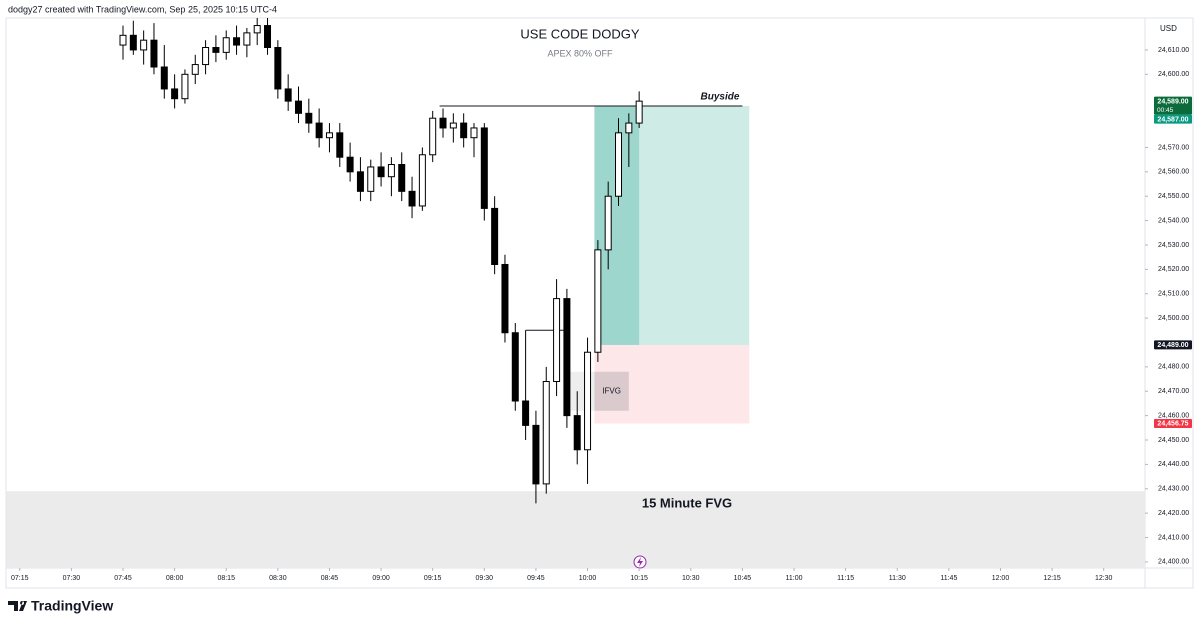  What do you see at coordinates (72, 578) in the screenshot?
I see `x-tick-label: 07:30` at bounding box center [72, 578].